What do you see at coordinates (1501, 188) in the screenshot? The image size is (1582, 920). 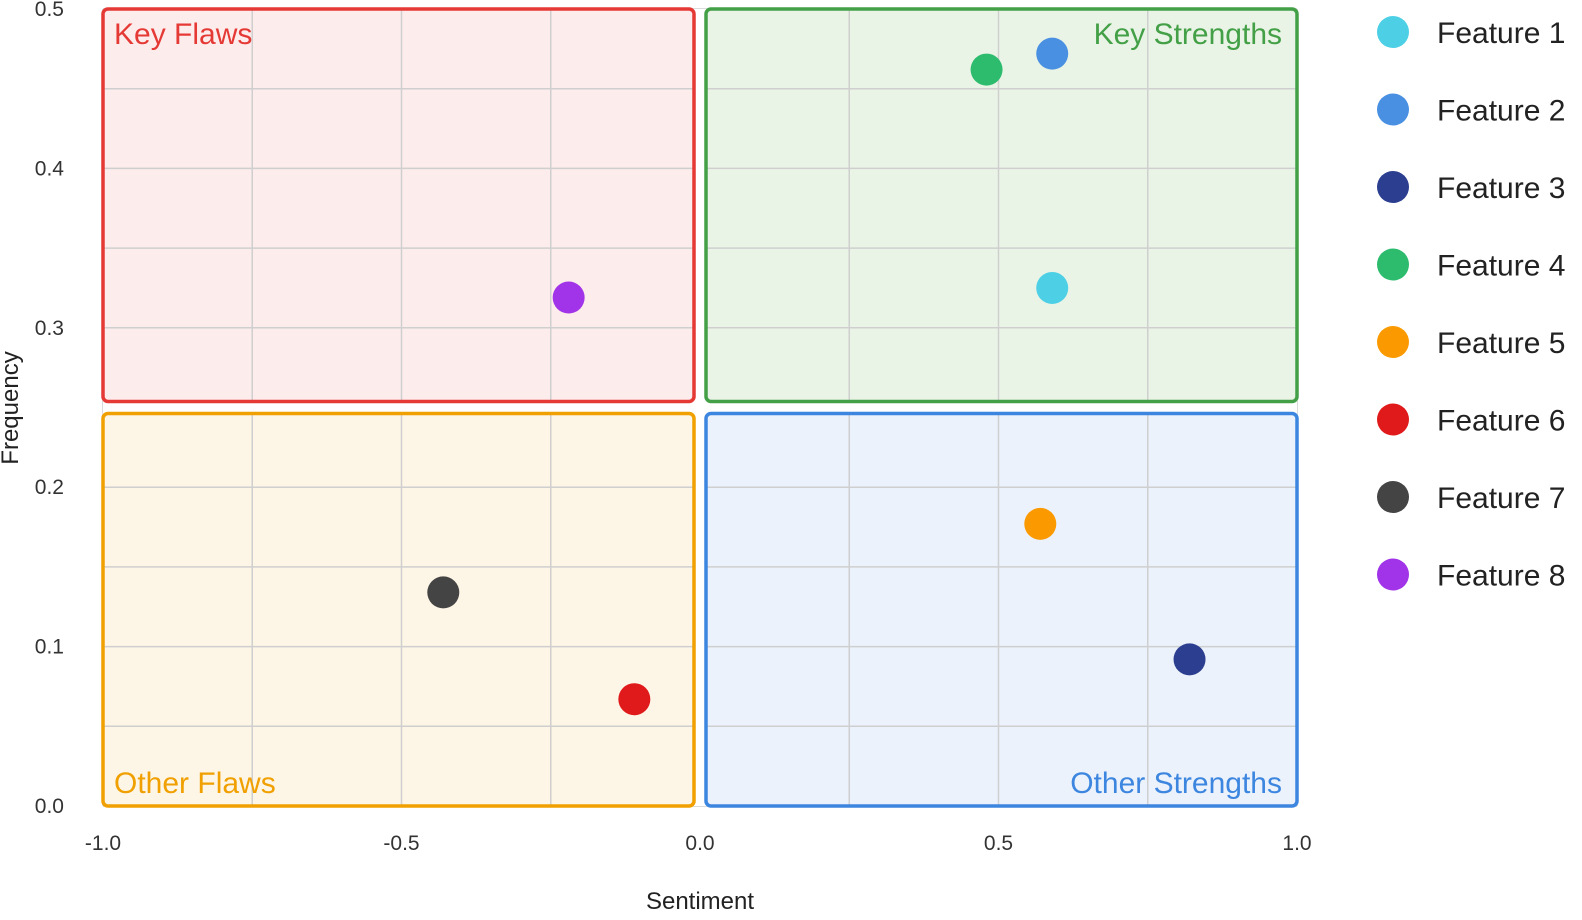 I see `legend-label: Feature 3` at bounding box center [1501, 188].